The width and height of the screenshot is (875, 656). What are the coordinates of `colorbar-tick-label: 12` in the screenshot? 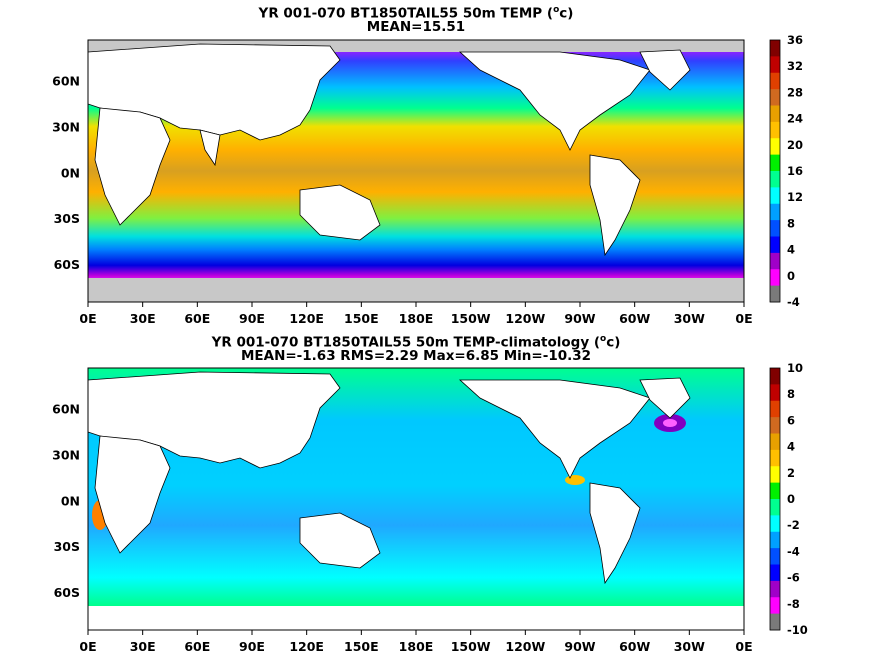 It's located at (795, 197).